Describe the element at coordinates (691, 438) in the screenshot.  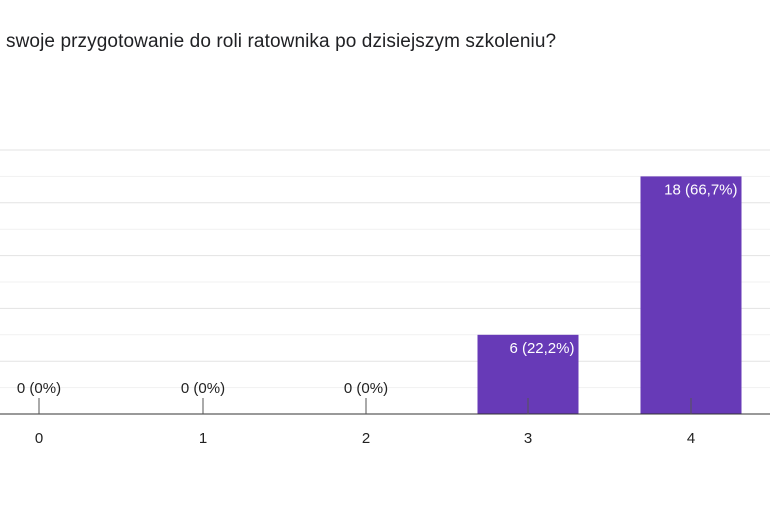
I see `x-tick-label-4: 4` at that location.